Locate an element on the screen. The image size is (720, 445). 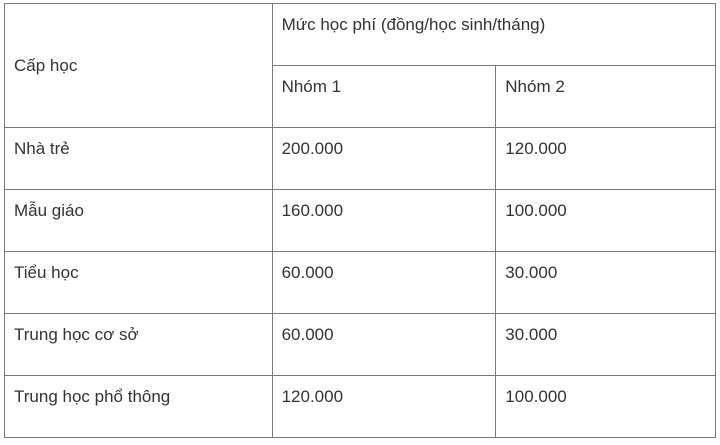
cell-level: Trung học cơ sở is located at coordinates (138, 344).